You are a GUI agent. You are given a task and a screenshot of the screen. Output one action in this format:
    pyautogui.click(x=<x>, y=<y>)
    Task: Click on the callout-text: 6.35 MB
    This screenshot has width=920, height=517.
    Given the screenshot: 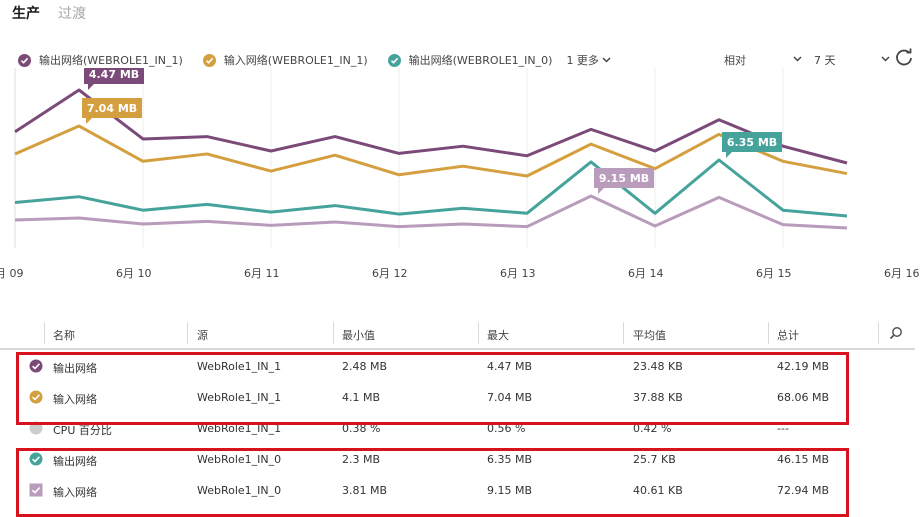 What is the action you would take?
    pyautogui.click(x=752, y=142)
    